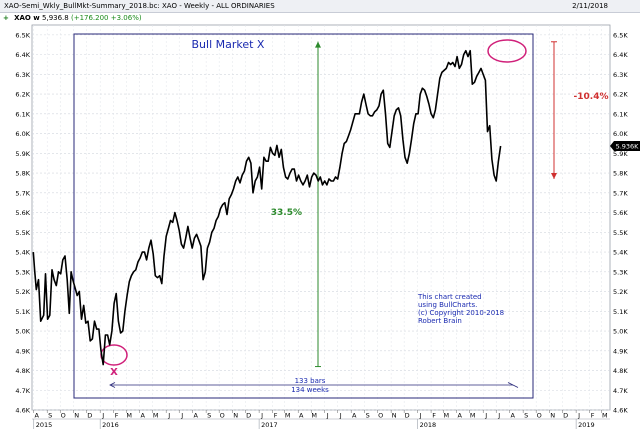 The image size is (640, 441). What do you see at coordinates (22, 35) in the screenshot?
I see `y-tick-left: 6.5K` at bounding box center [22, 35].